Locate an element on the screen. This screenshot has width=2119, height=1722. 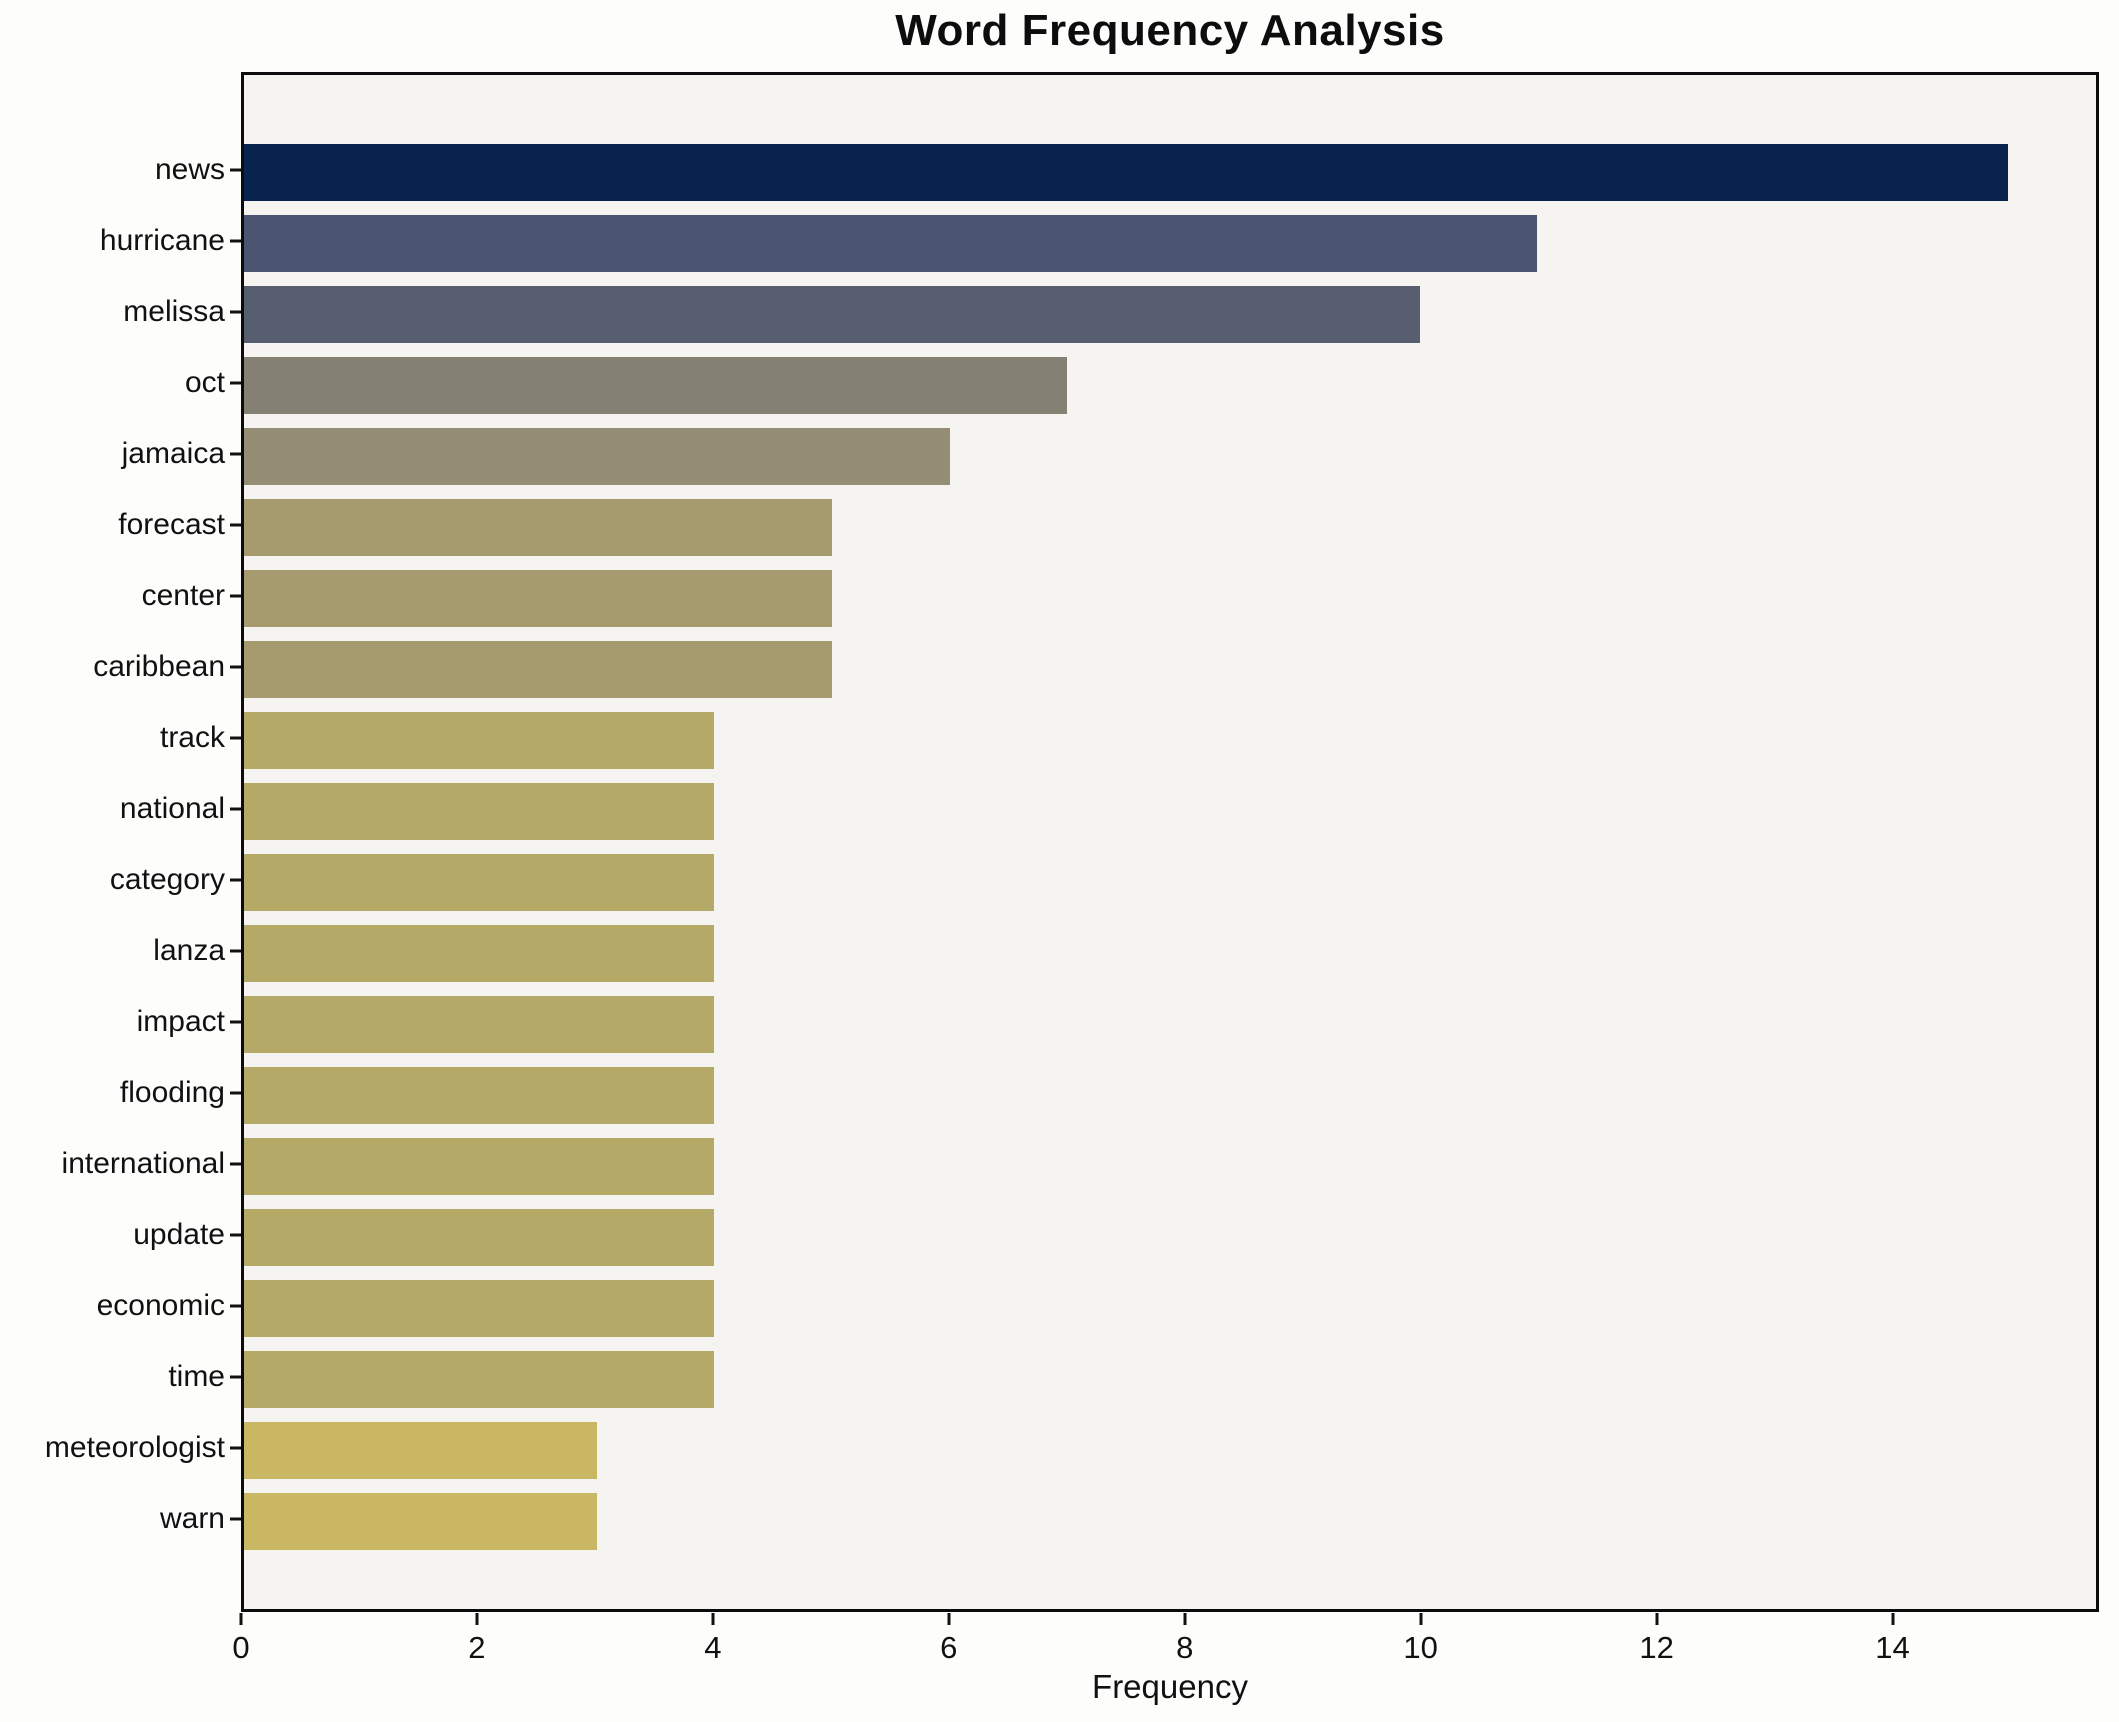
y-tick-label: time is located at coordinates (196, 1376).